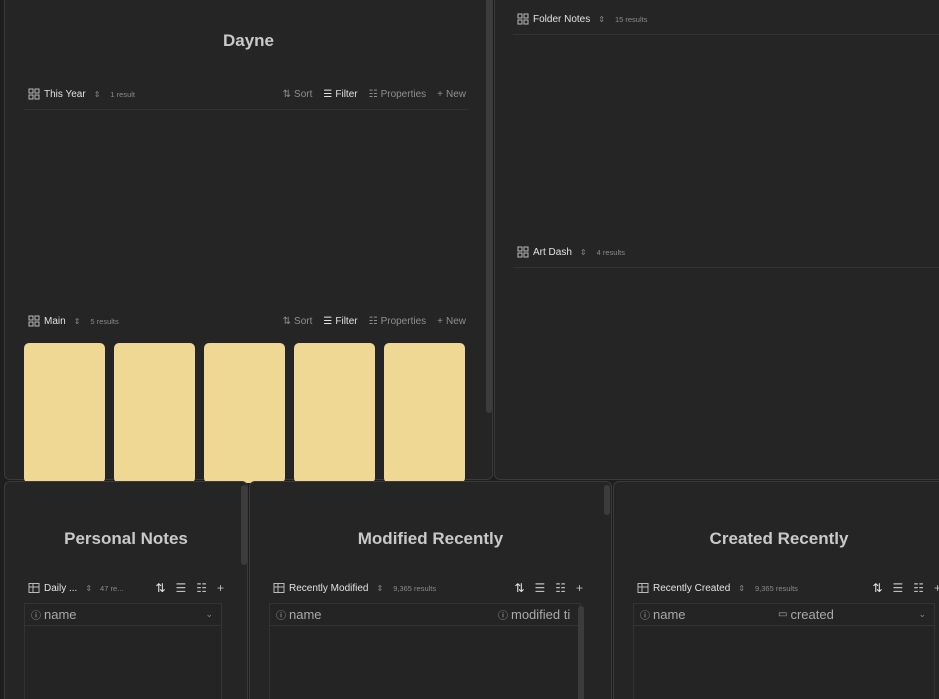  What do you see at coordinates (812, 614) in the screenshot?
I see `column-created: created` at bounding box center [812, 614].